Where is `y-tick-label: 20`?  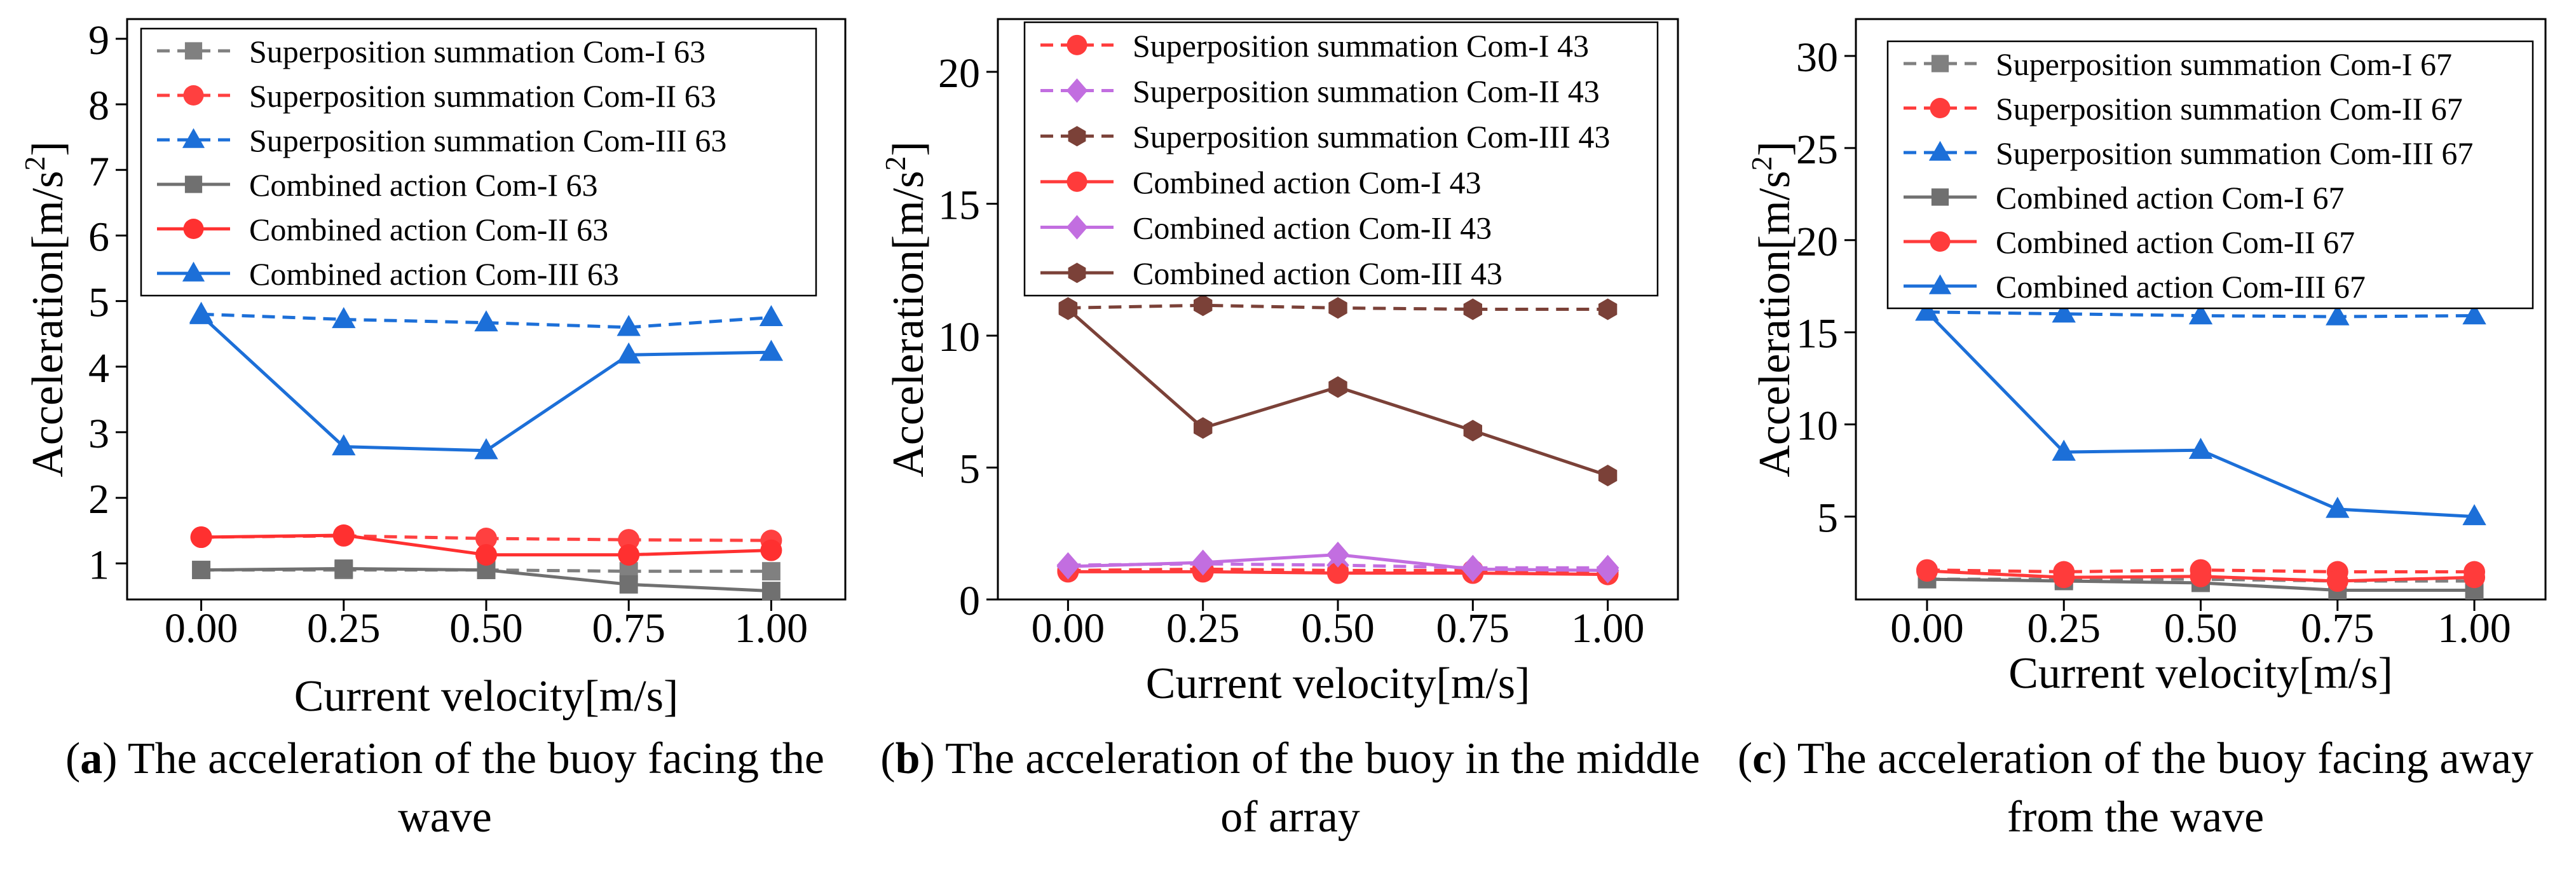 y-tick-label: 20 is located at coordinates (1817, 242).